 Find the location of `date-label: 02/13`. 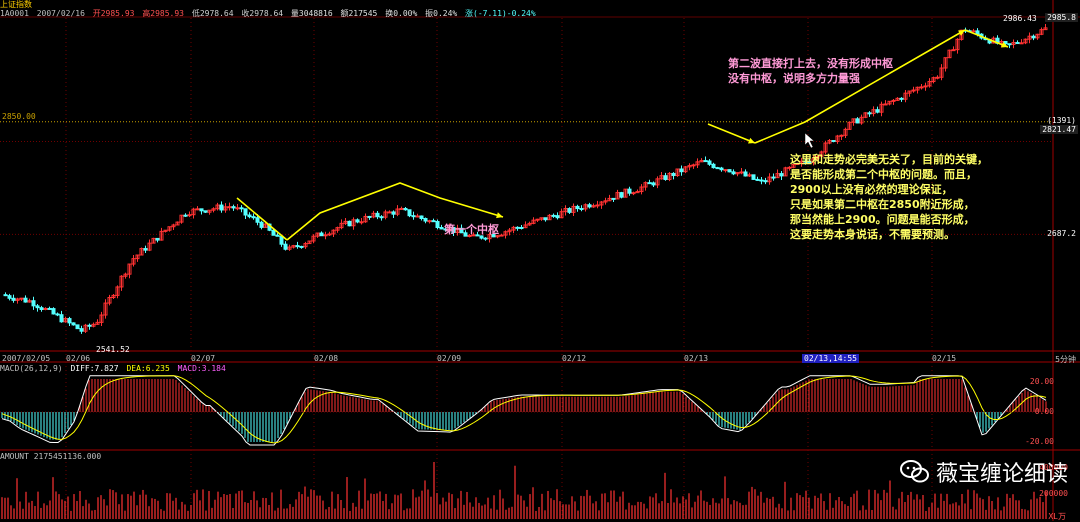

date-label: 02/13 is located at coordinates (696, 358).